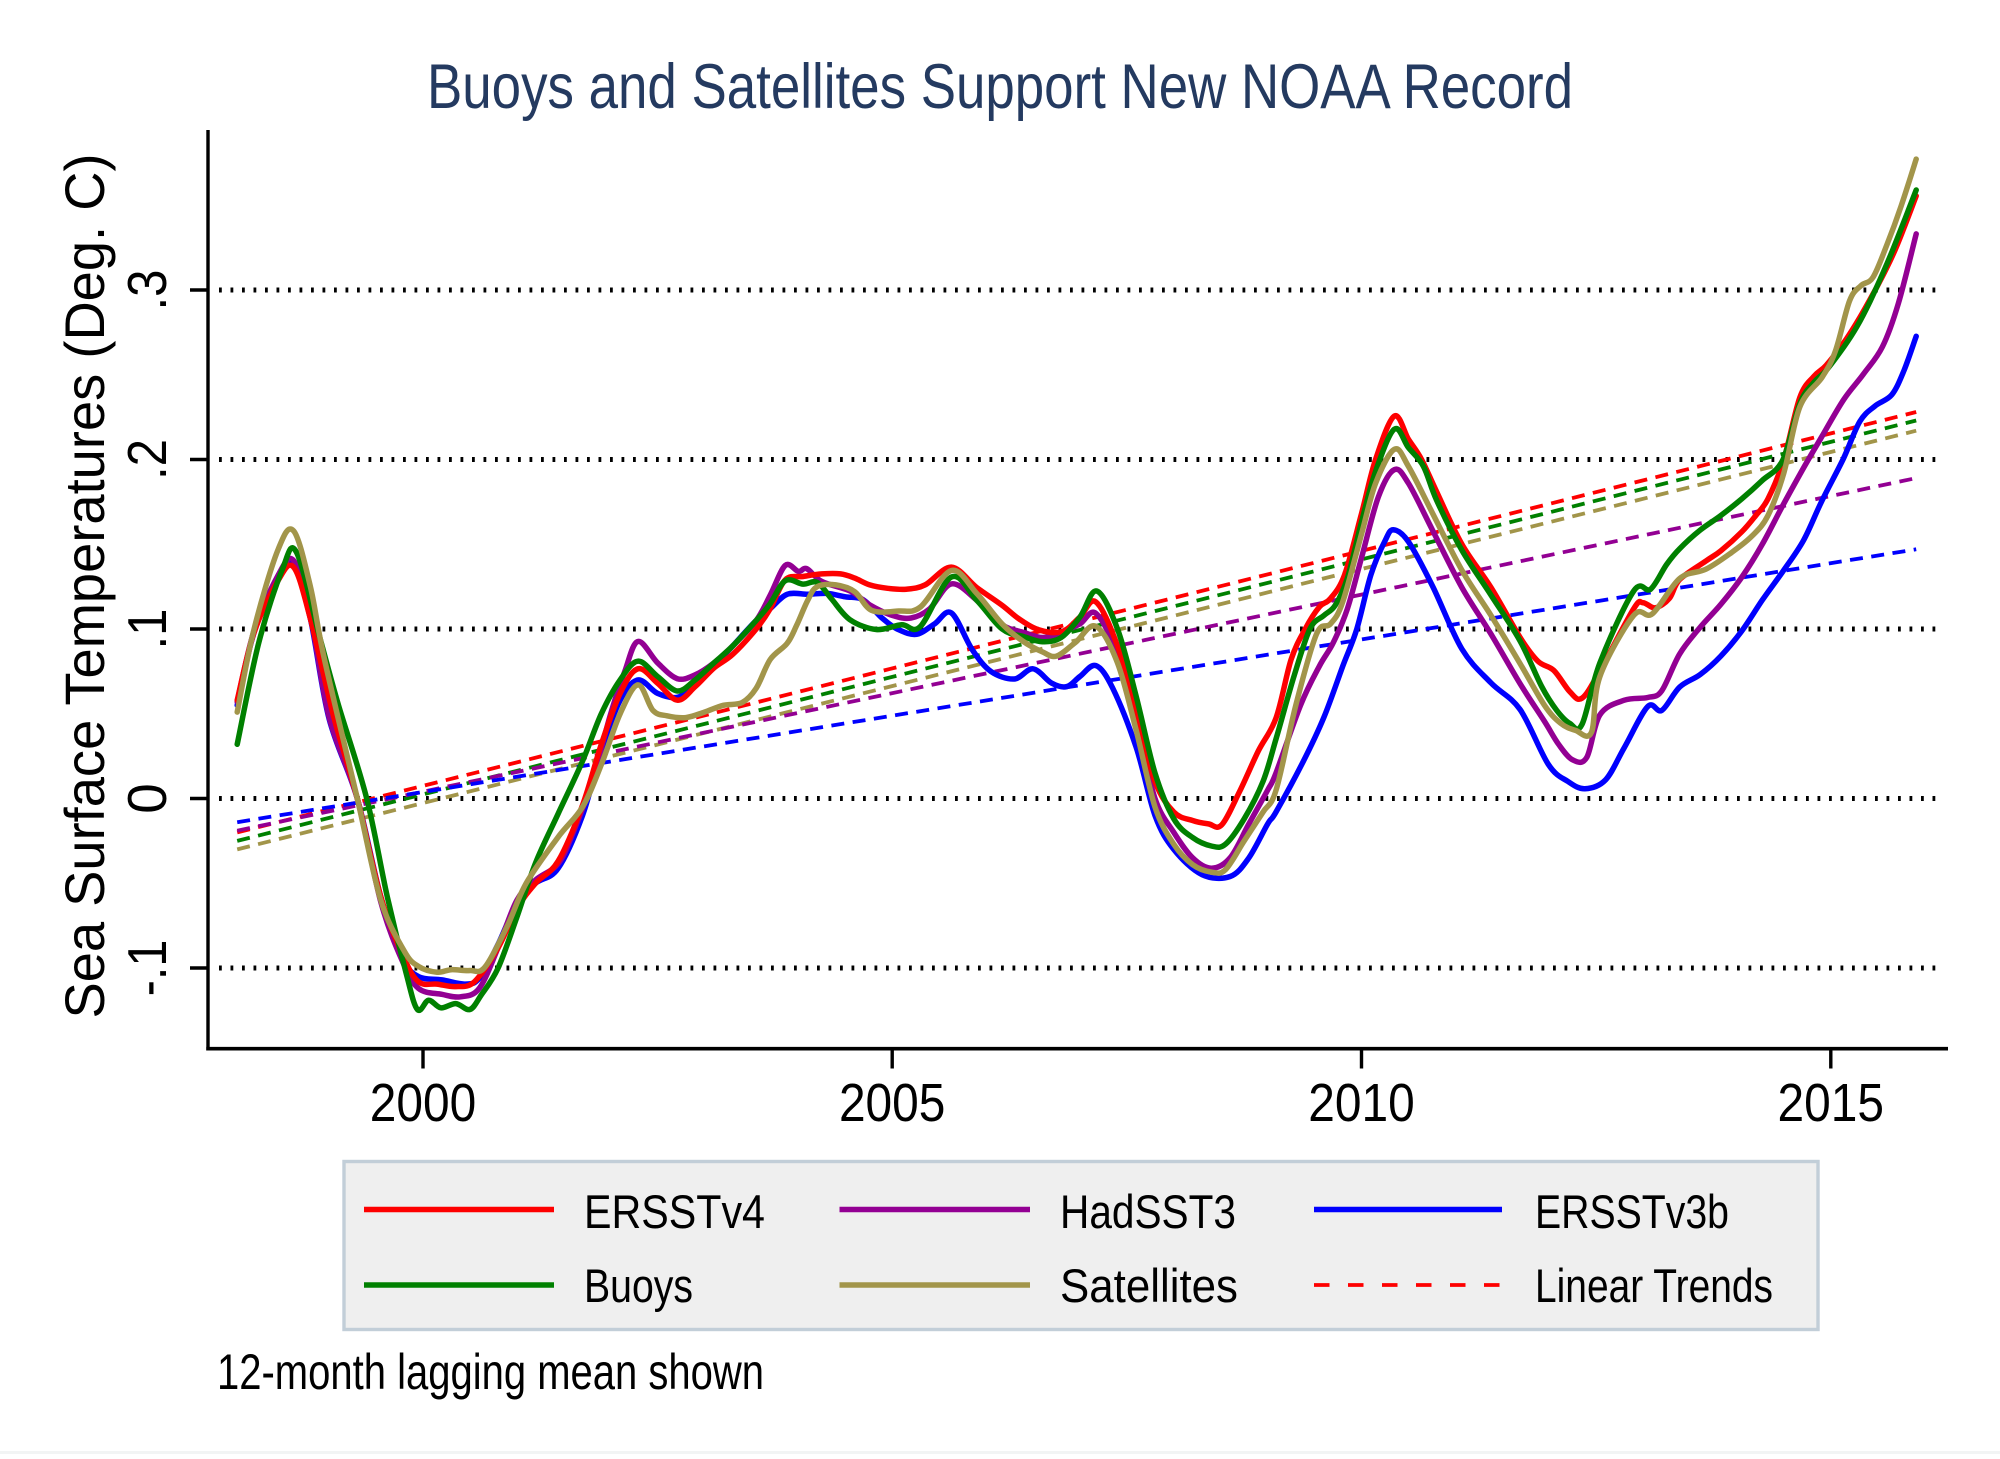 This screenshot has width=2000, height=1459. I want to click on svg-text: -.1, so click(147, 968).